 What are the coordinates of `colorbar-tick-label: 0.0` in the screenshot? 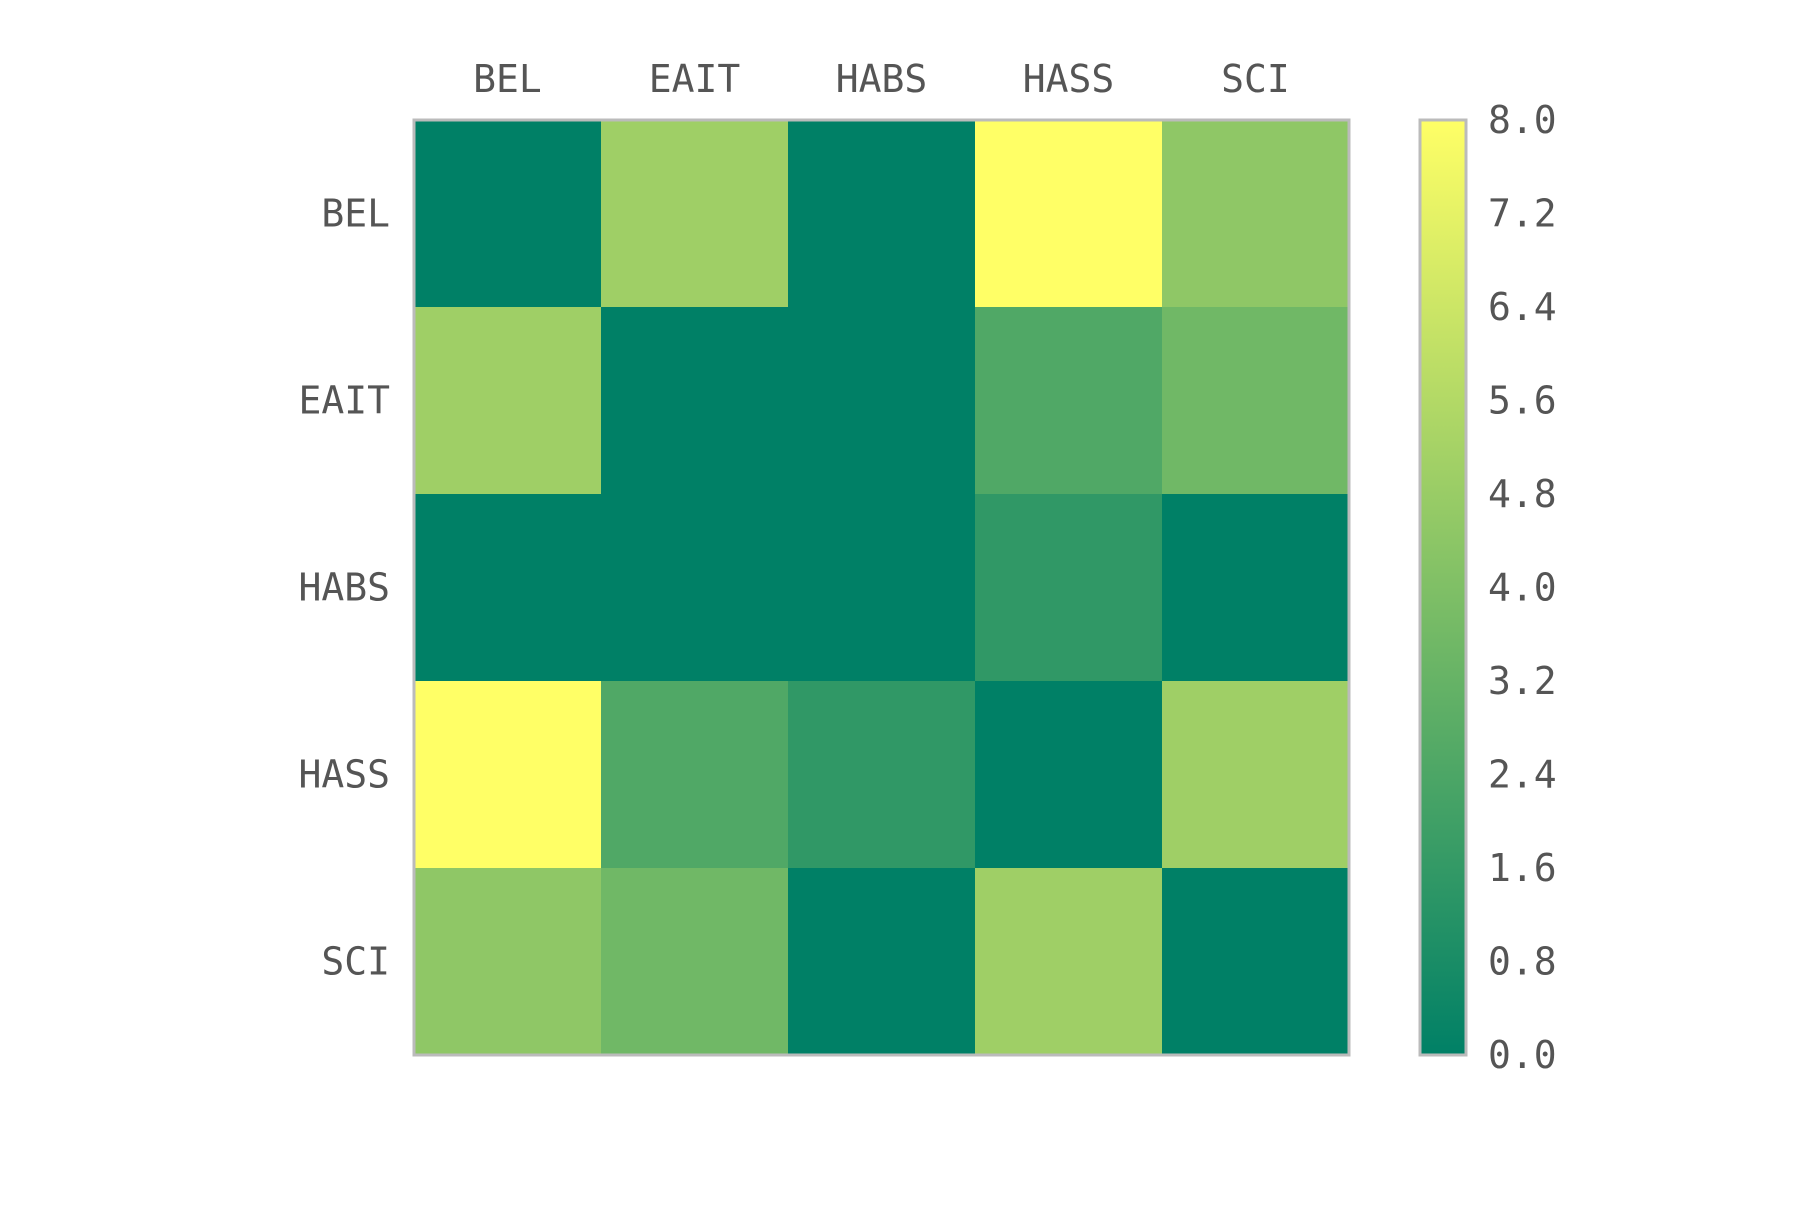 It's located at (1522, 1055).